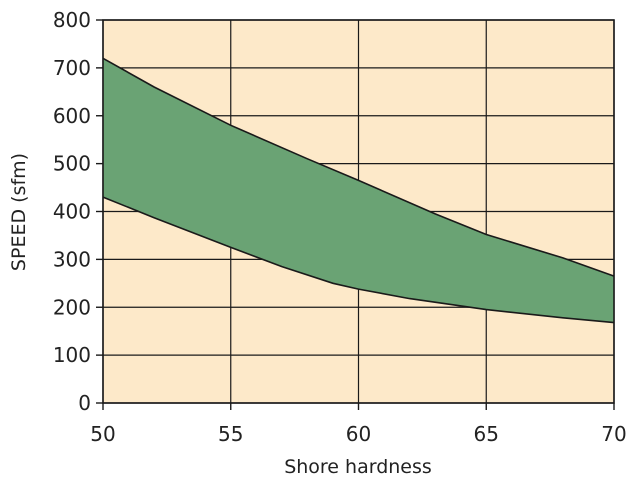 The image size is (632, 477). I want to click on y-axis-title: SPEED (sfm), so click(19, 212).